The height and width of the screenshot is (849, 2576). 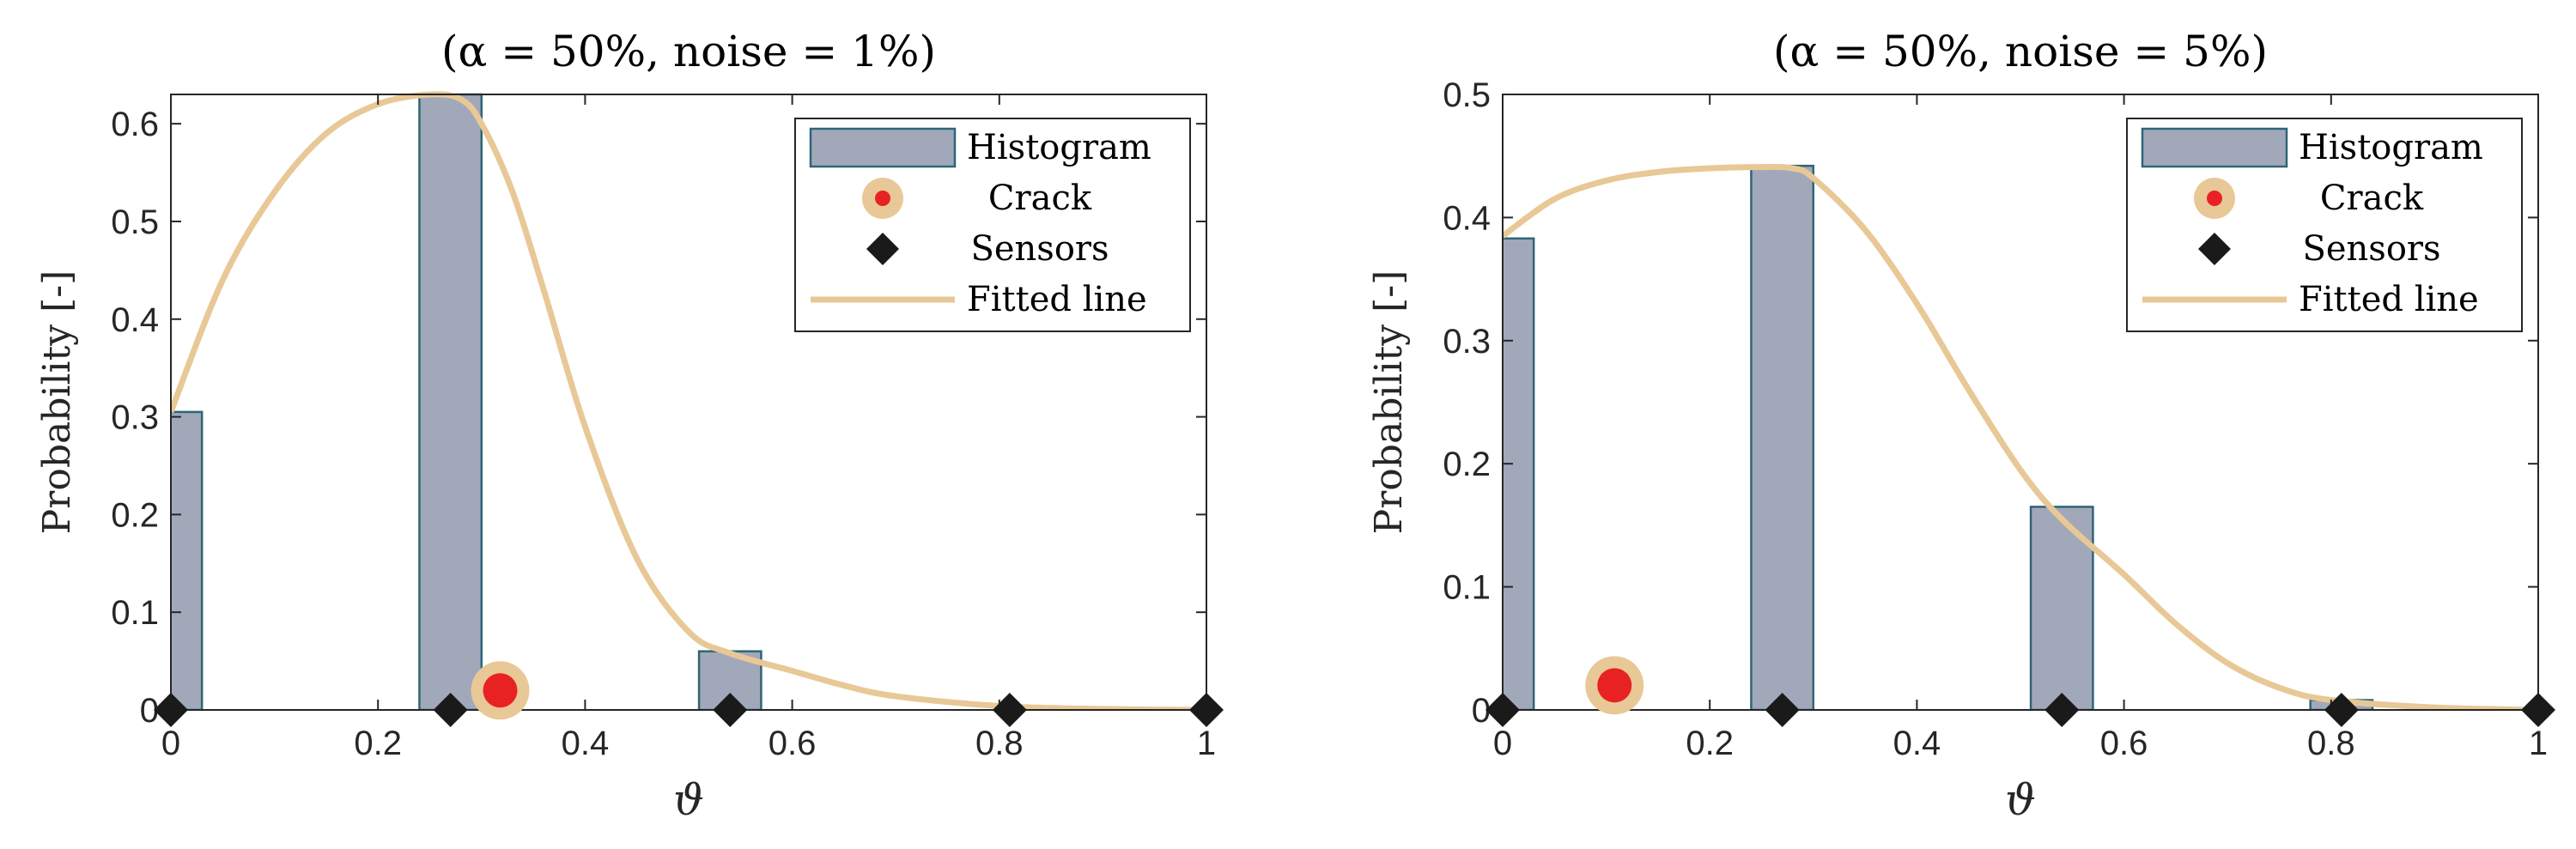 What do you see at coordinates (689, 52) in the screenshot?
I see `chart-title: (α = 50%, noise = 1%)` at bounding box center [689, 52].